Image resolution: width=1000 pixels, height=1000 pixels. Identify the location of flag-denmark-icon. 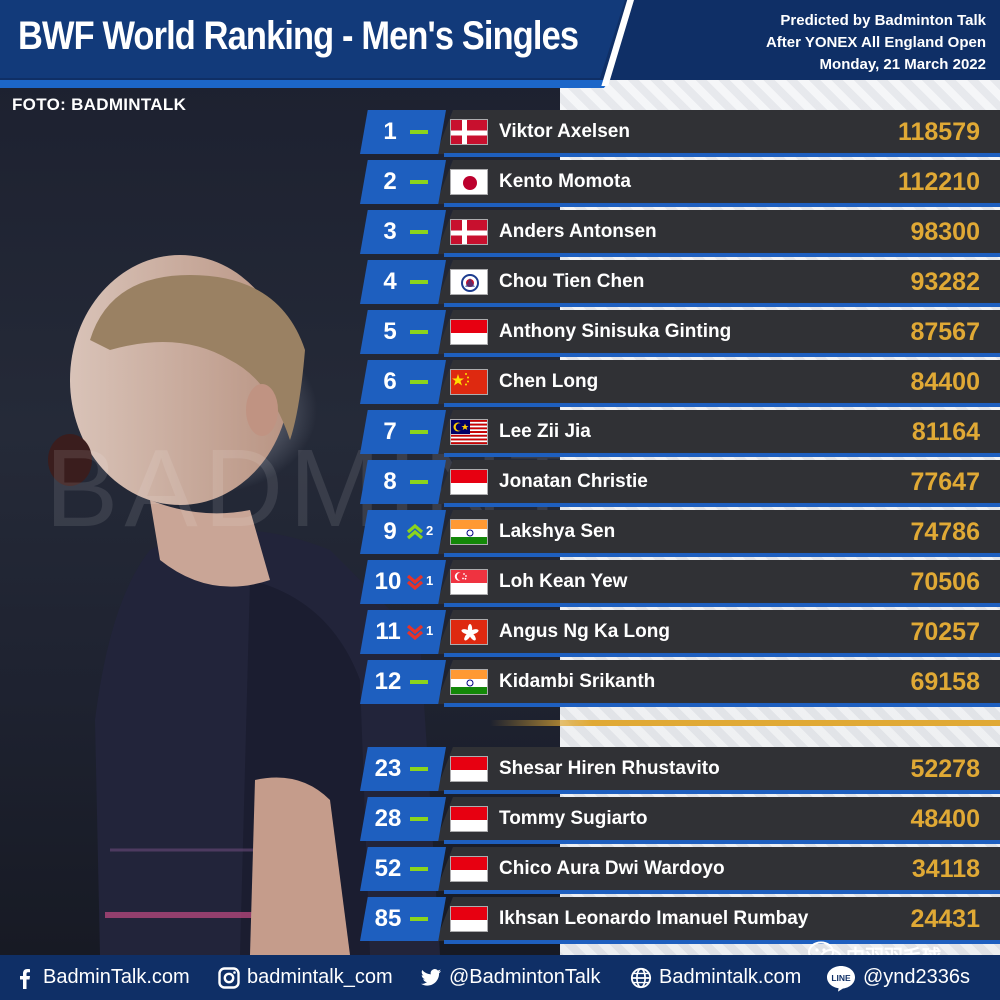
(469, 232).